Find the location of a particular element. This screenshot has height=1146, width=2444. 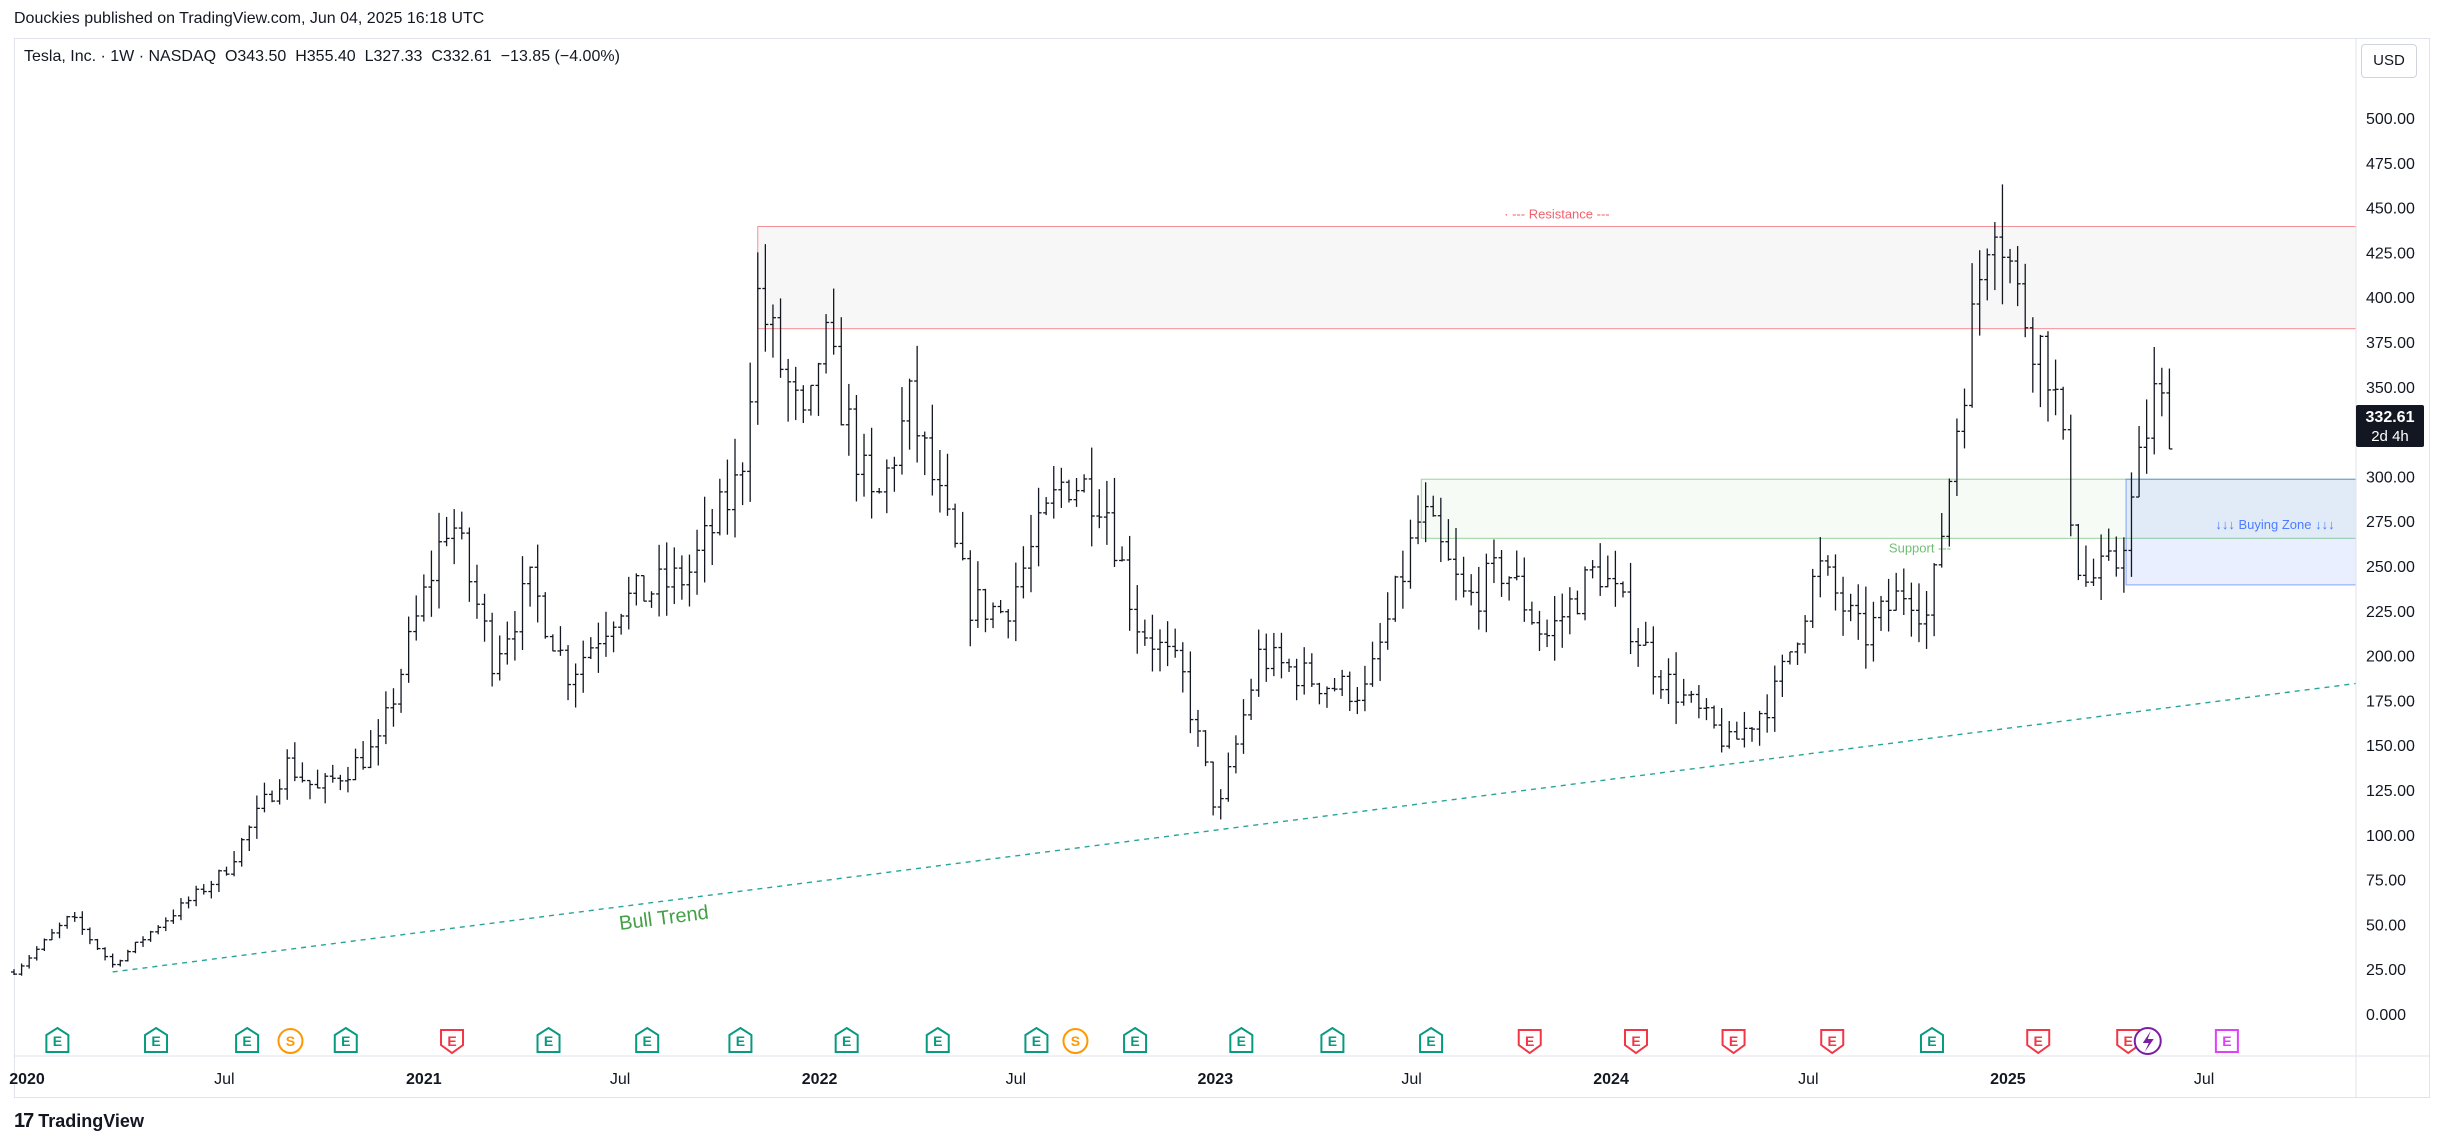

support-zone is located at coordinates (1888, 508).